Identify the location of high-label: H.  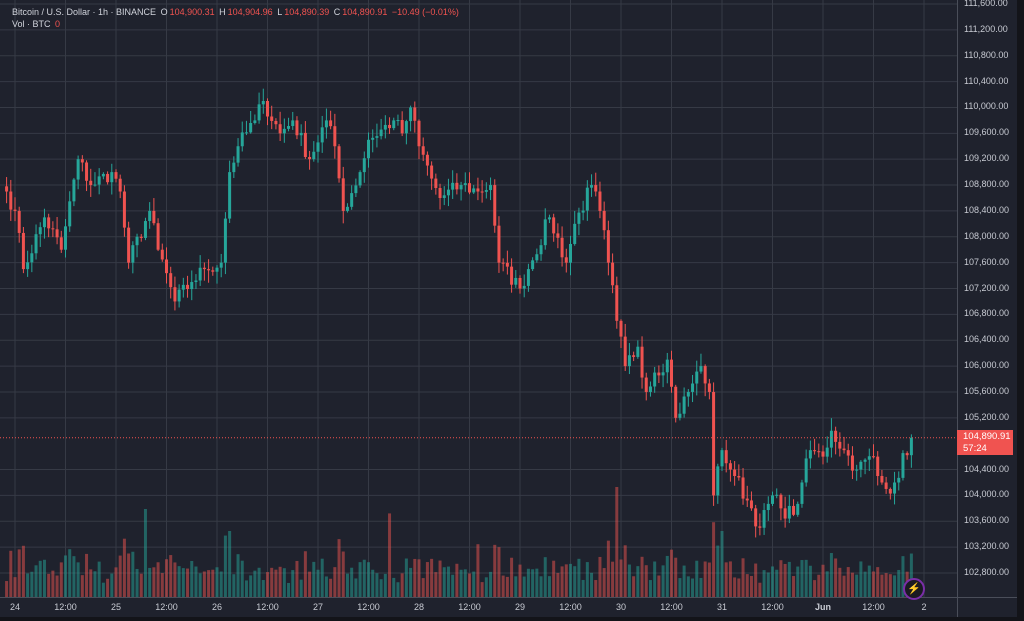
(222, 12).